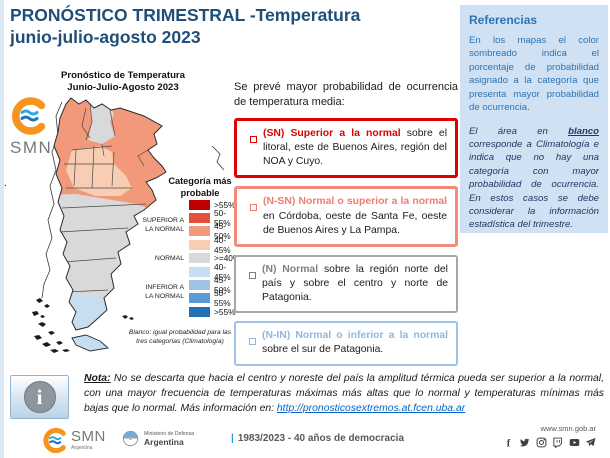 This screenshot has height=458, width=610. Describe the element at coordinates (574, 442) in the screenshot. I see `youtube-icon` at that location.